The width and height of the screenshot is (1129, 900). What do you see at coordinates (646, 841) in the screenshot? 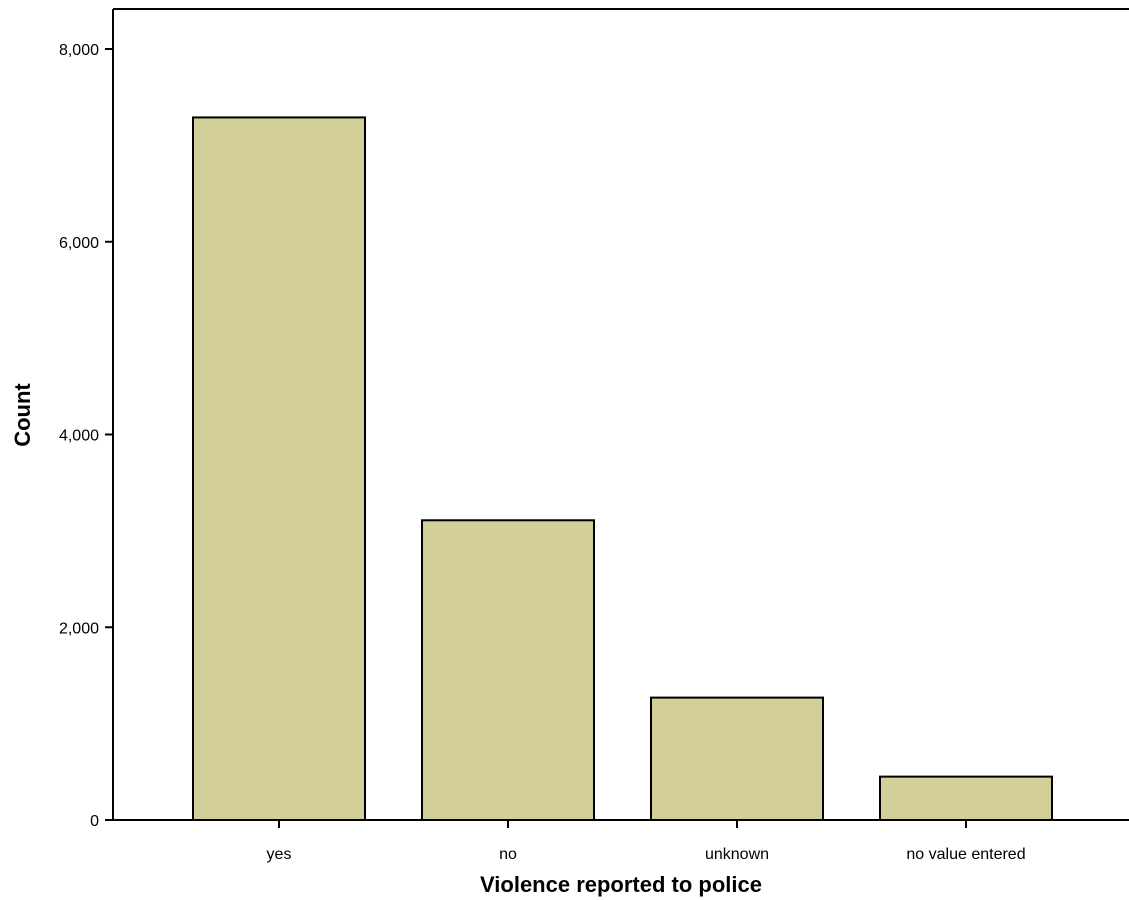
I see `x-ticks: yes no unknown no value entered` at bounding box center [646, 841].